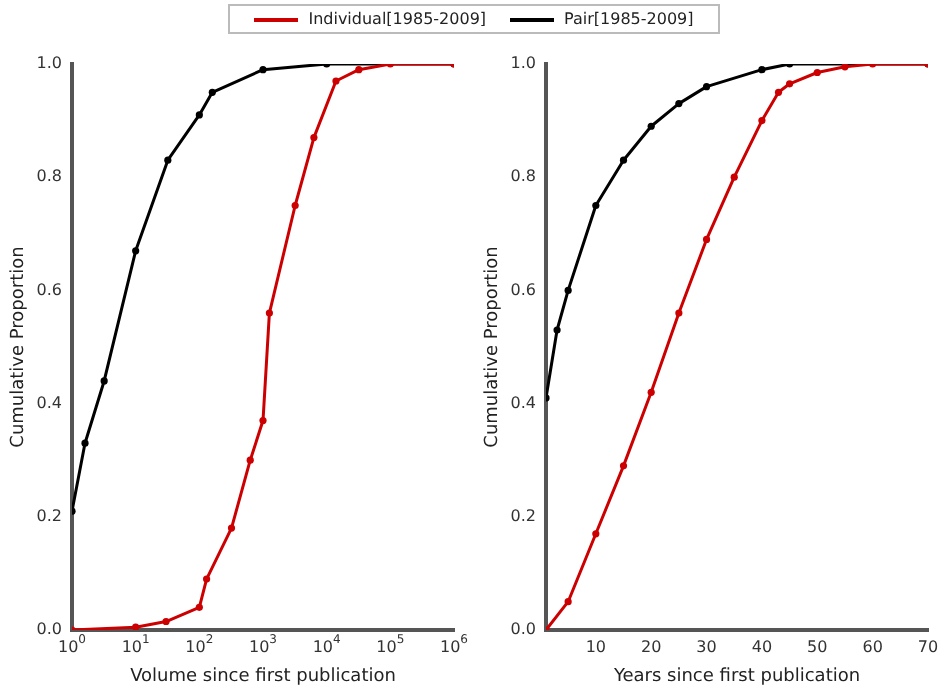 This screenshot has height=694, width=948. What do you see at coordinates (397, 19) in the screenshot?
I see `legend-label: Individual[1985-2009]` at bounding box center [397, 19].